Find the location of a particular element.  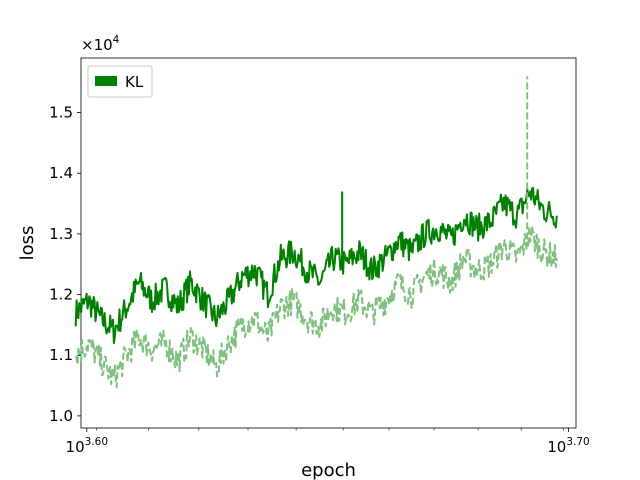

y-tick-label: 1.0 is located at coordinates (61, 416).